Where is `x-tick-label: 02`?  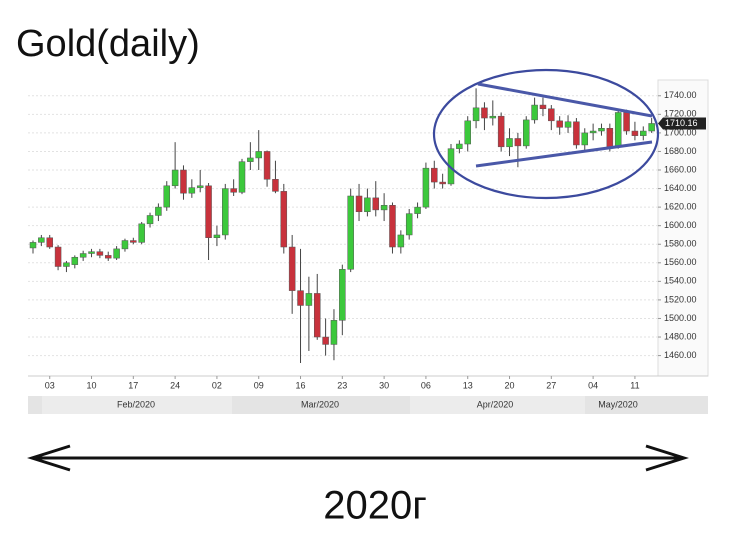 x-tick-label: 02 is located at coordinates (217, 385).